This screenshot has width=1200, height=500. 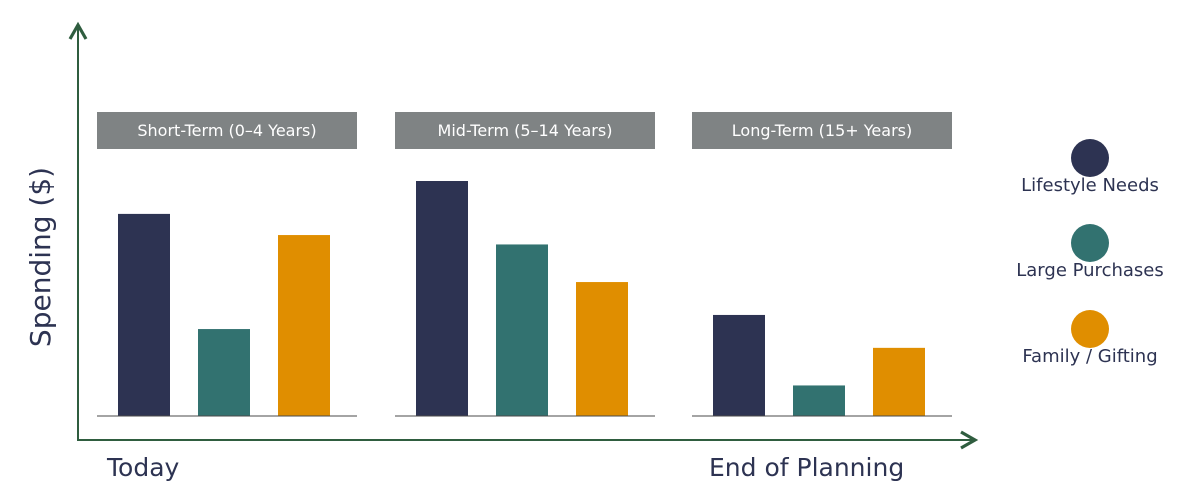 I want to click on group-label: Short-Term (0–4 Years), so click(x=226, y=130).